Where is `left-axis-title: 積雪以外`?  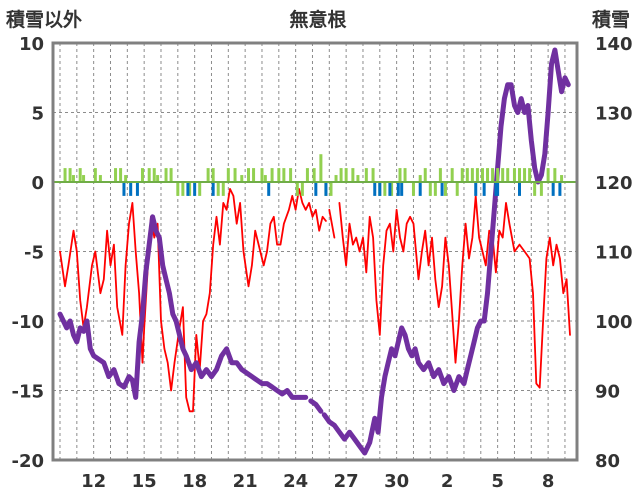 left-axis-title: 積雪以外 is located at coordinates (44, 19).